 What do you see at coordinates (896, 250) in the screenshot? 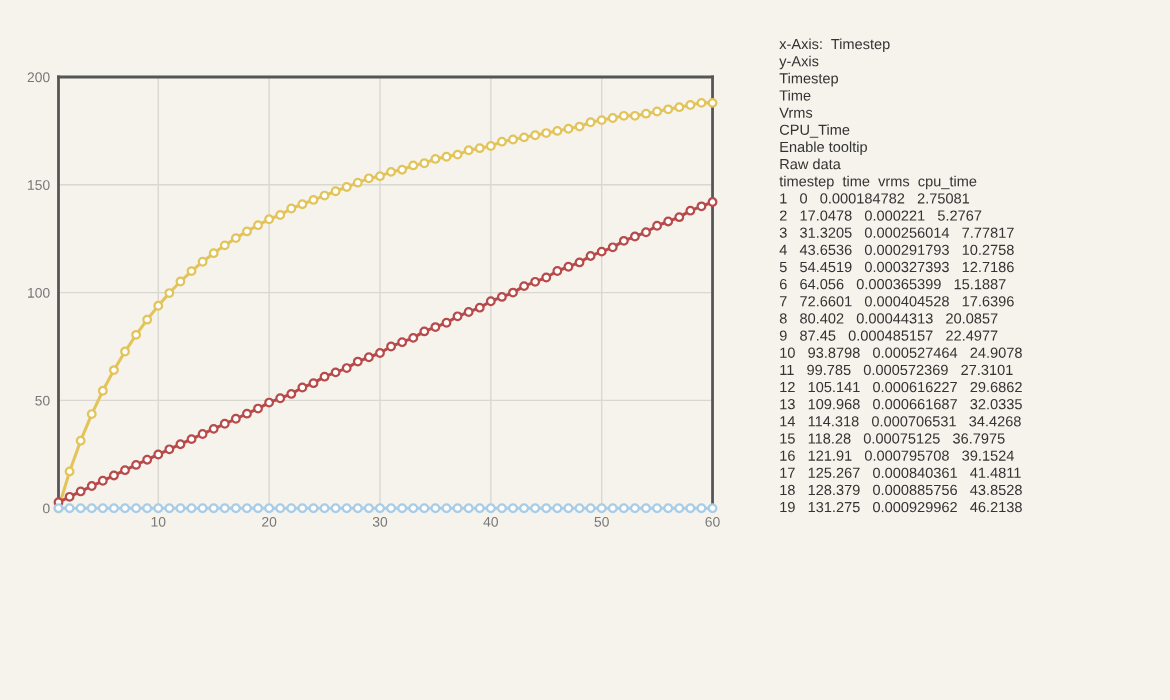
I see `text: 4 43.6536 0.000291793 10.2758` at bounding box center [896, 250].